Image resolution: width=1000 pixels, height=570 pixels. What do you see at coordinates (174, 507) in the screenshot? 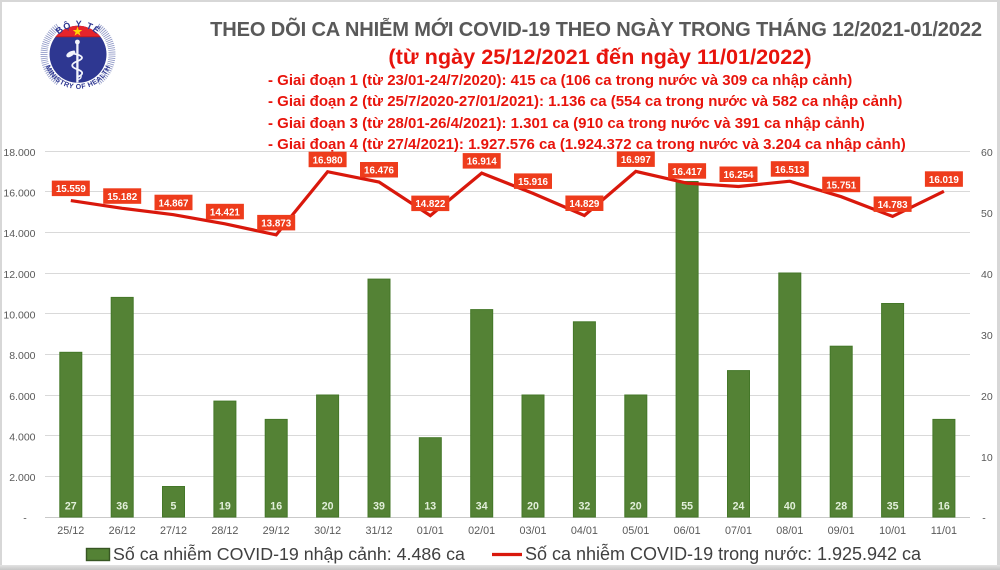
I see `svg-text: 5` at bounding box center [174, 507].